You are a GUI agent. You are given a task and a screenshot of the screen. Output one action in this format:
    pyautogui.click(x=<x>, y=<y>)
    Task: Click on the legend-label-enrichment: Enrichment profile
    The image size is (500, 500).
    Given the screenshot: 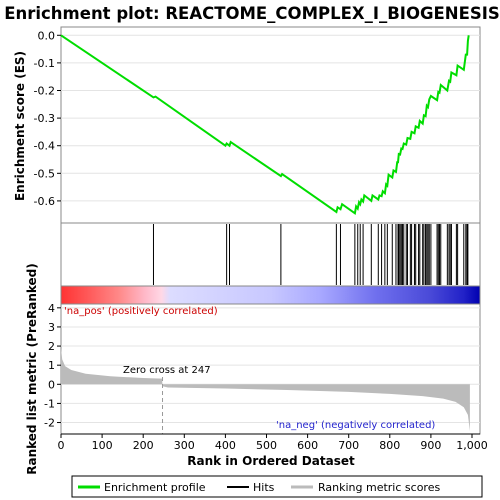 What is the action you would take?
    pyautogui.click(x=155, y=487)
    